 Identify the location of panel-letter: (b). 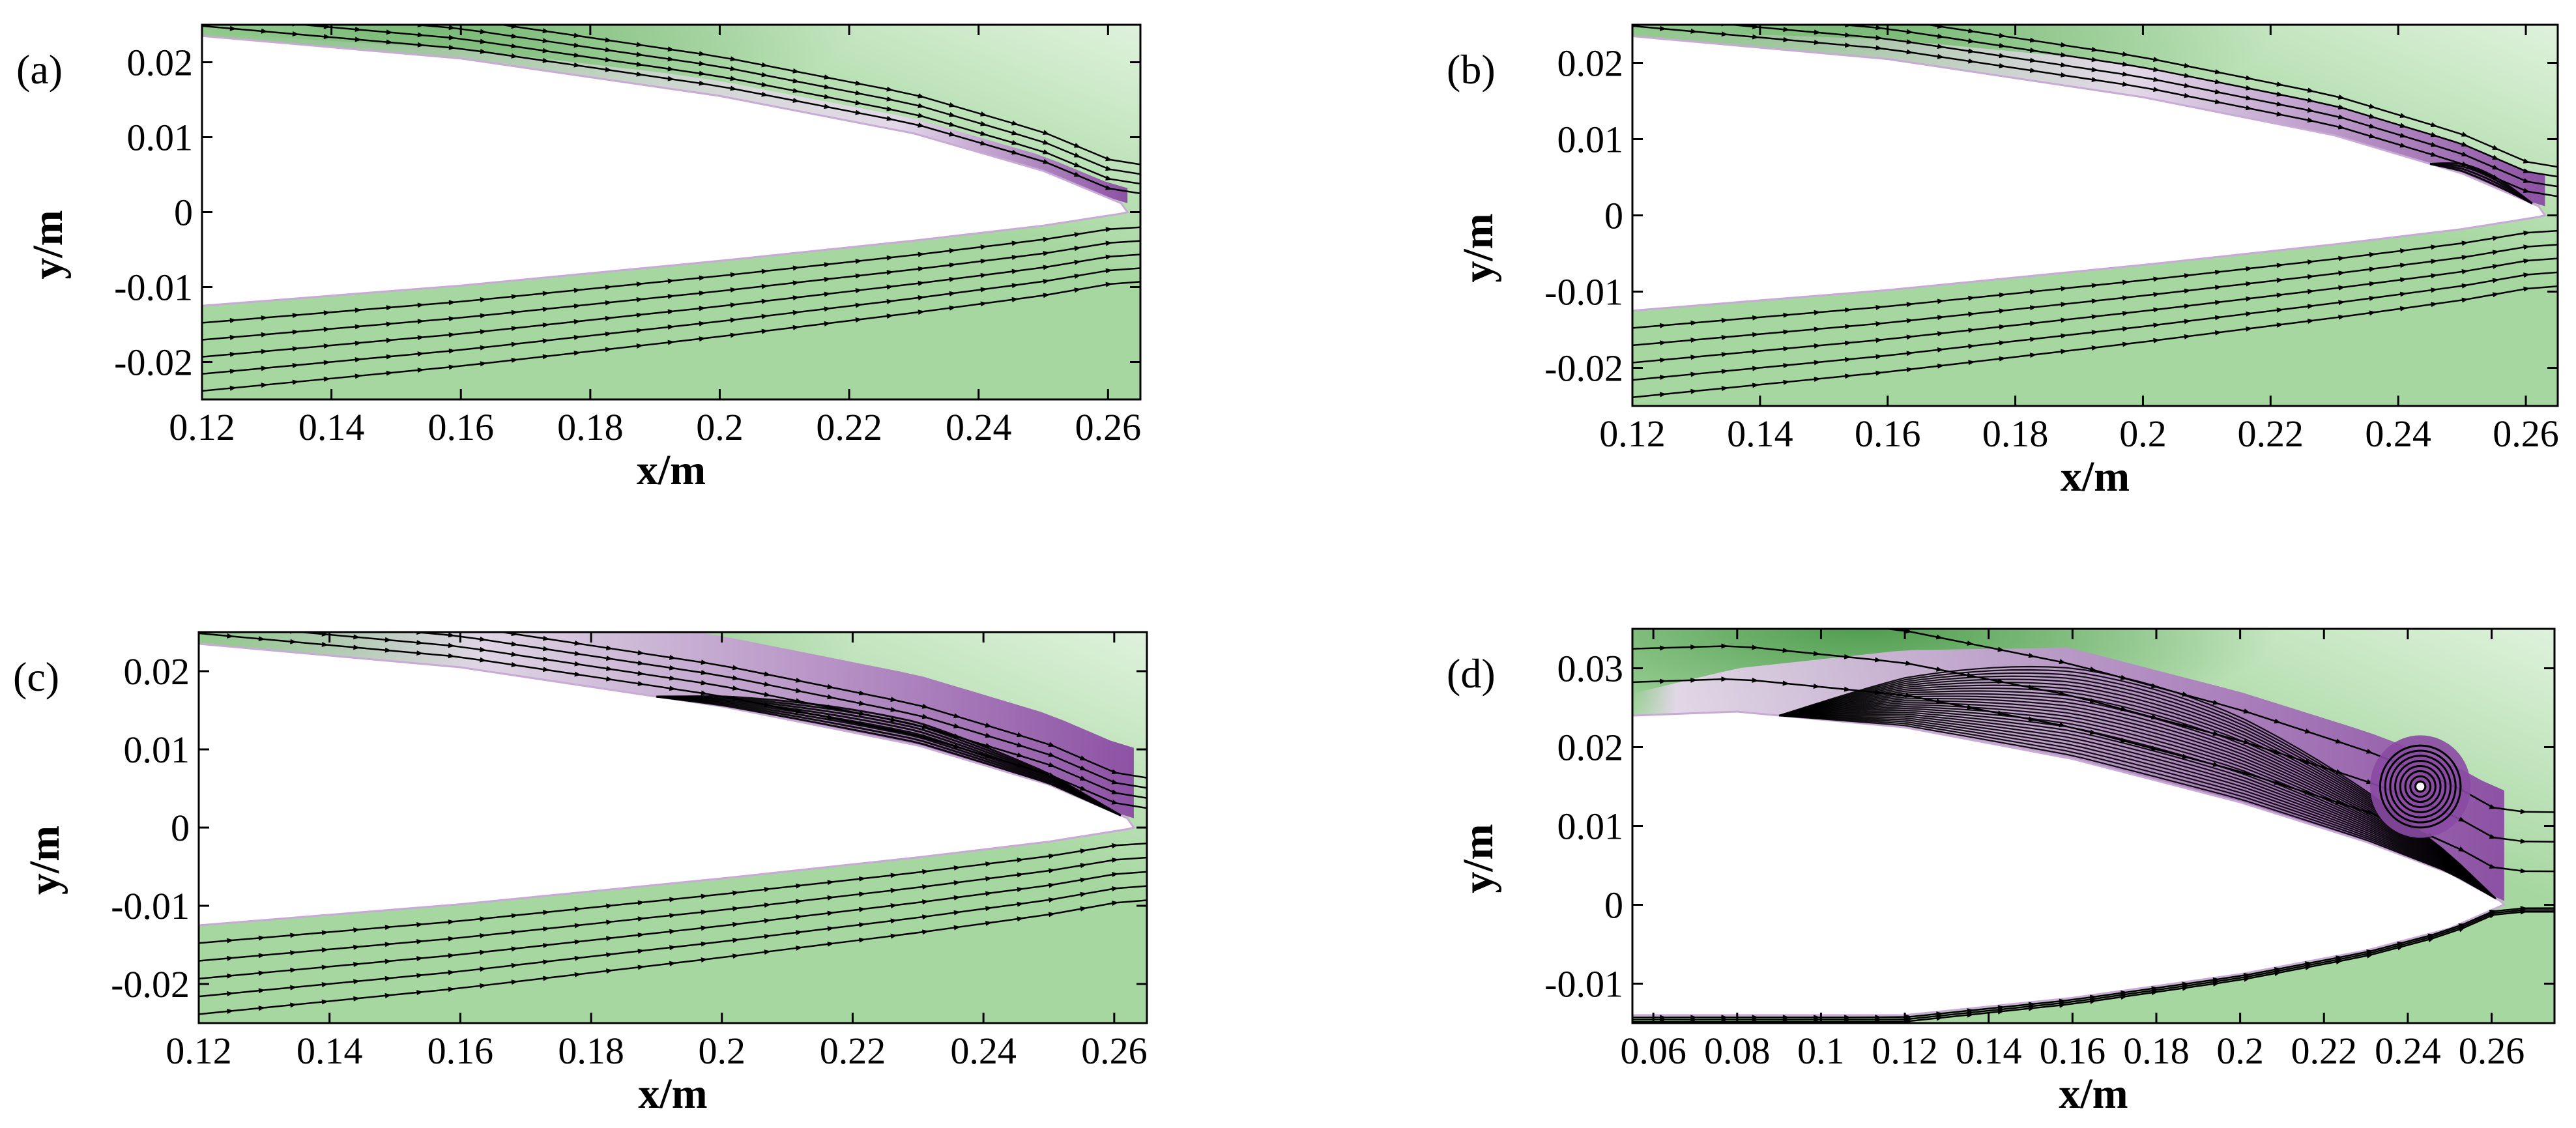
(1471, 69).